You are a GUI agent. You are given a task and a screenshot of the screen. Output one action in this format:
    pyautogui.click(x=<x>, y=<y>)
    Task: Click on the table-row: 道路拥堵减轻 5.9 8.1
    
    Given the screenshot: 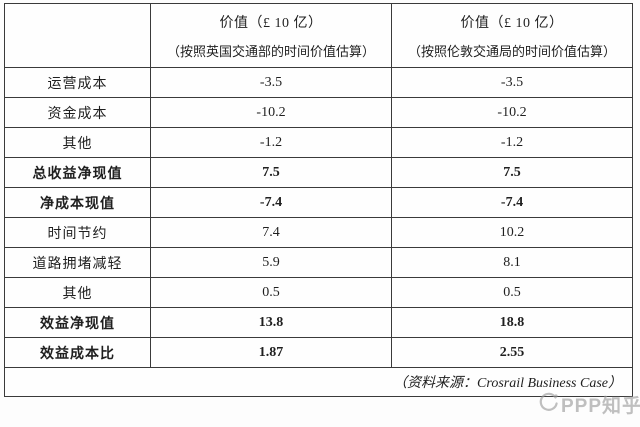 What is the action you would take?
    pyautogui.click(x=318, y=262)
    